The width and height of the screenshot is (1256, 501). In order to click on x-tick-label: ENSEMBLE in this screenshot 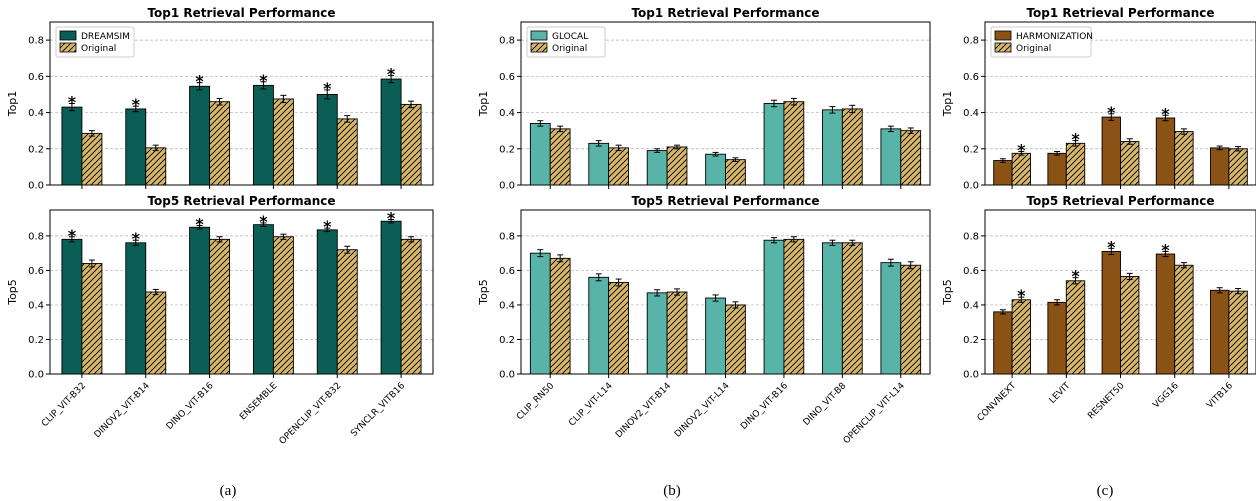, I will do `click(259, 402)`.